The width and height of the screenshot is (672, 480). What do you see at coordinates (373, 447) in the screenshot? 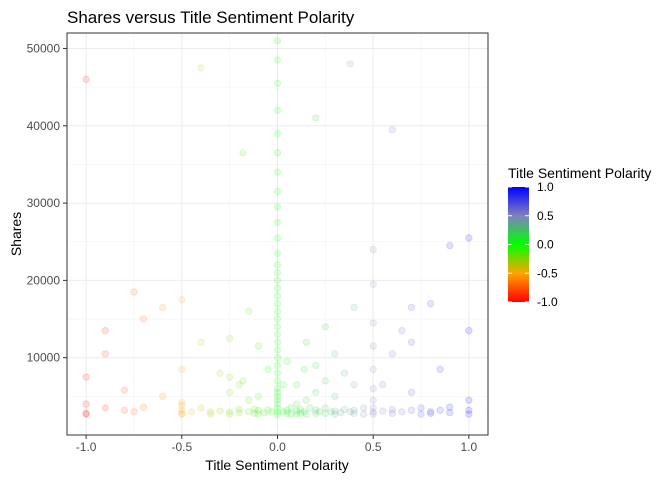
I see `x-tick-label: 0.5` at bounding box center [373, 447].